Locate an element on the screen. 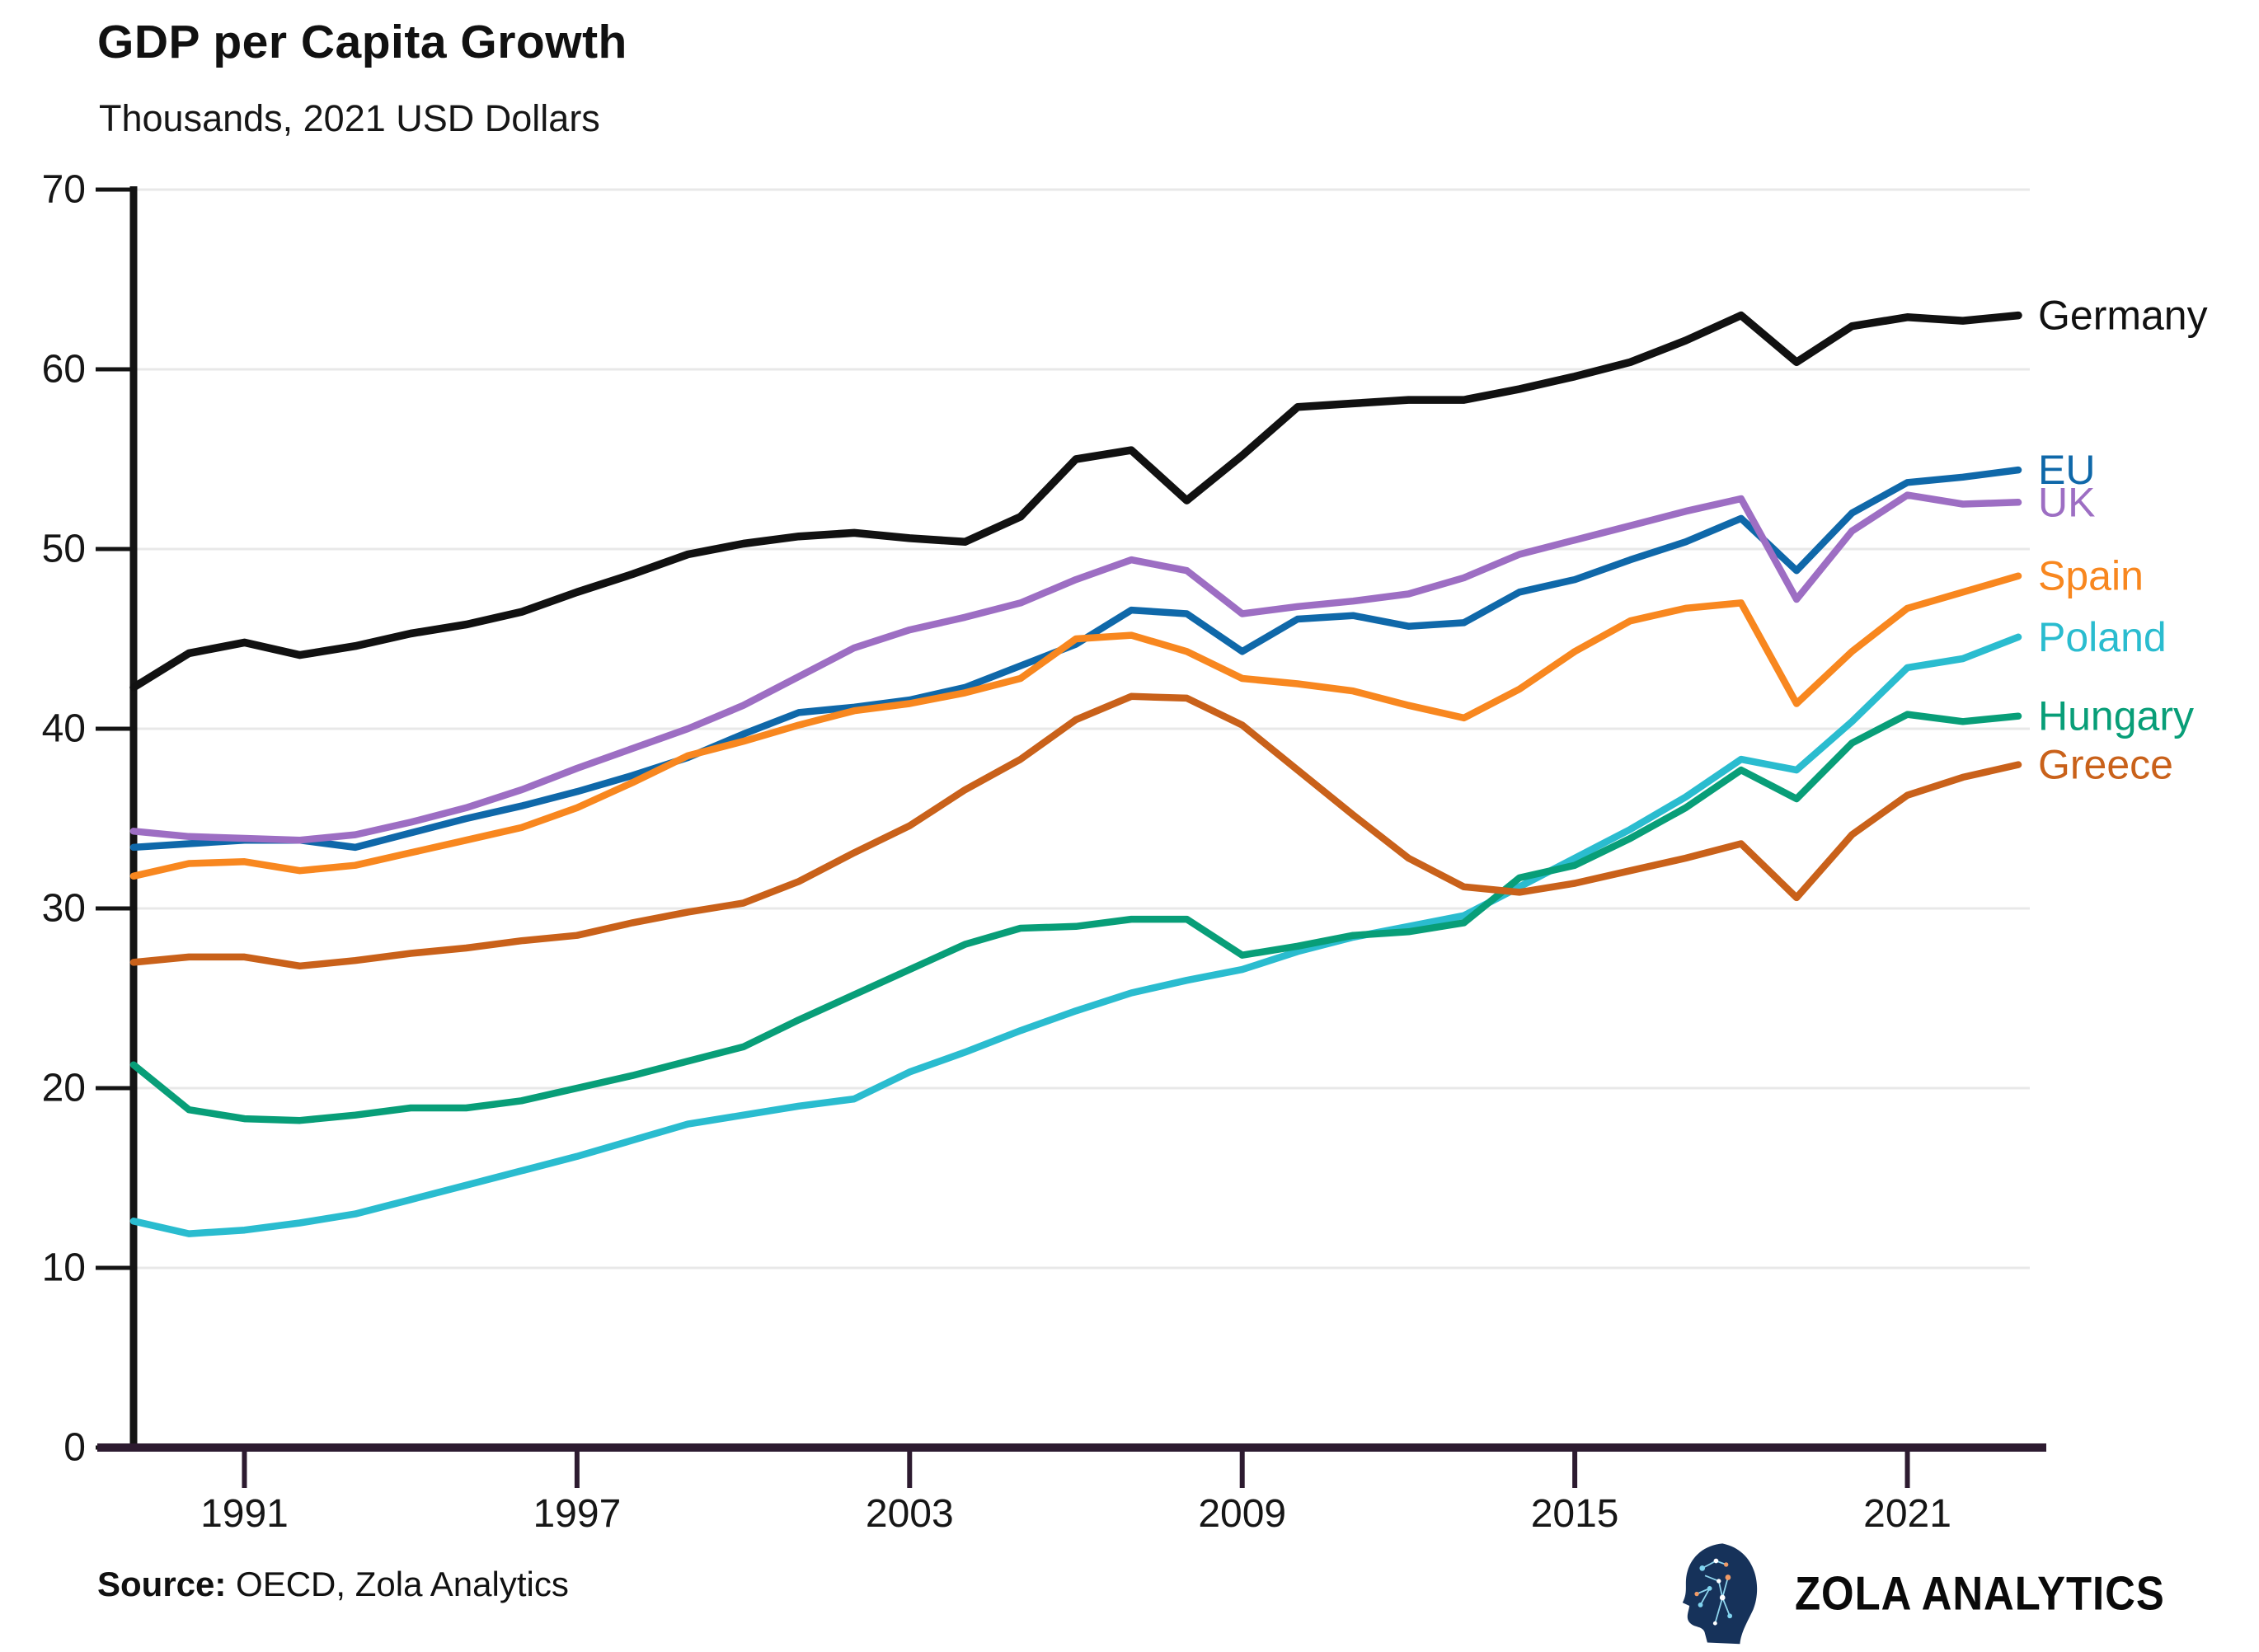 The image size is (2259, 1652). source-text: OECD, Zola Analytics is located at coordinates (397, 1584).